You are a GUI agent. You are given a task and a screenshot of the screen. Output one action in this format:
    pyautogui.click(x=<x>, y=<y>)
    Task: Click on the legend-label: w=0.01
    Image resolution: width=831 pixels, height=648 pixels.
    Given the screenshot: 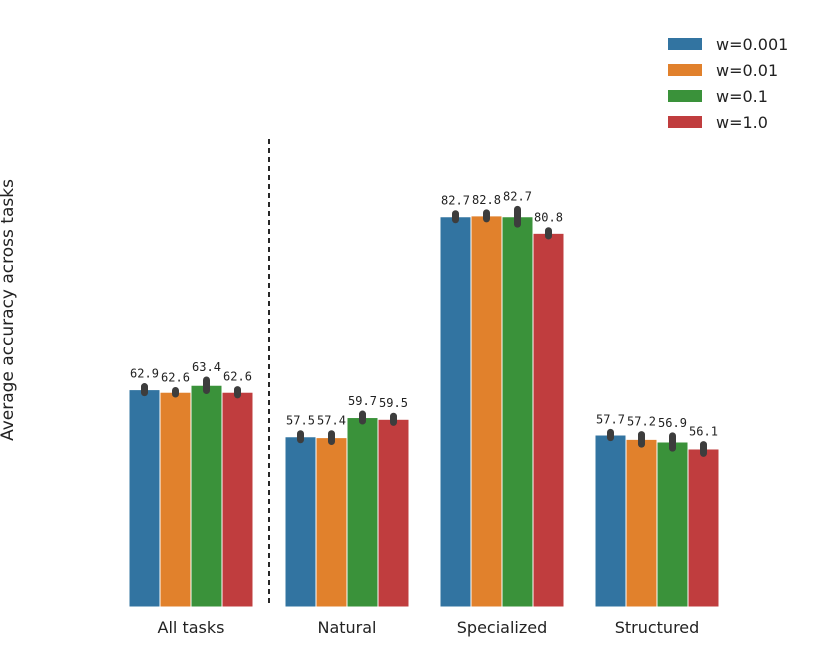 What is the action you would take?
    pyautogui.click(x=747, y=70)
    